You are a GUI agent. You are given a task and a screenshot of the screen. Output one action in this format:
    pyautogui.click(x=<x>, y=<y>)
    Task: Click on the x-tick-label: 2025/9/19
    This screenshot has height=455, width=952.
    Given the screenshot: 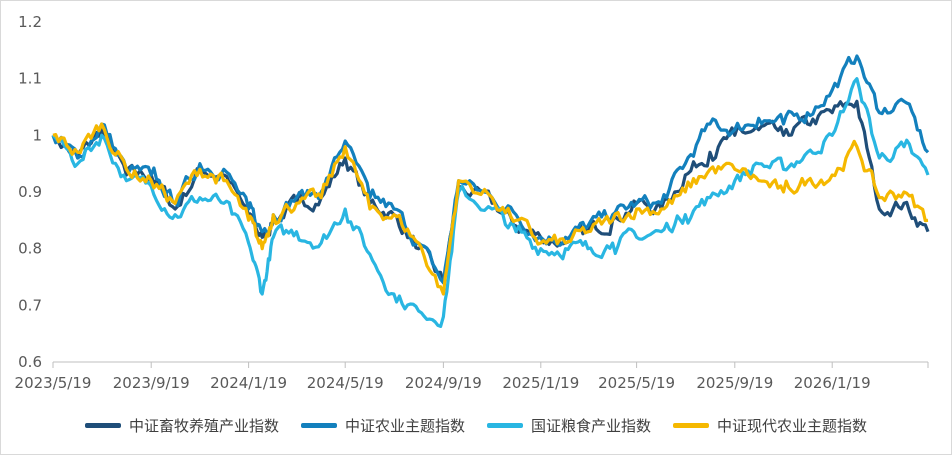 What is the action you would take?
    pyautogui.click(x=734, y=383)
    